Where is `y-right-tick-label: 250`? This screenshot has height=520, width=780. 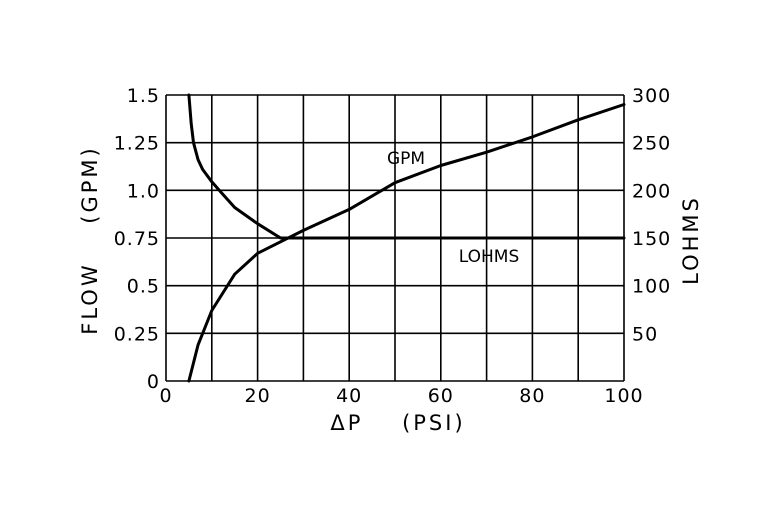 y-right-tick-label: 250 is located at coordinates (651, 144).